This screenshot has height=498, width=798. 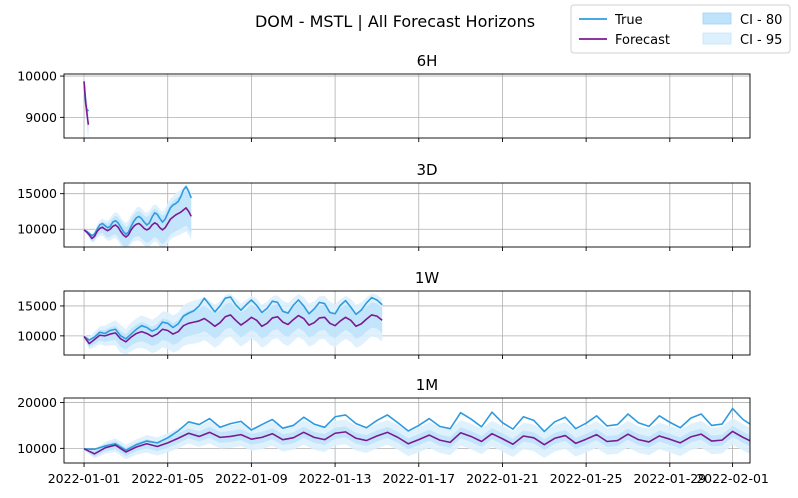 I want to click on figure-title: DOM - MSTL | All Forecast Horizons, so click(x=395, y=21).